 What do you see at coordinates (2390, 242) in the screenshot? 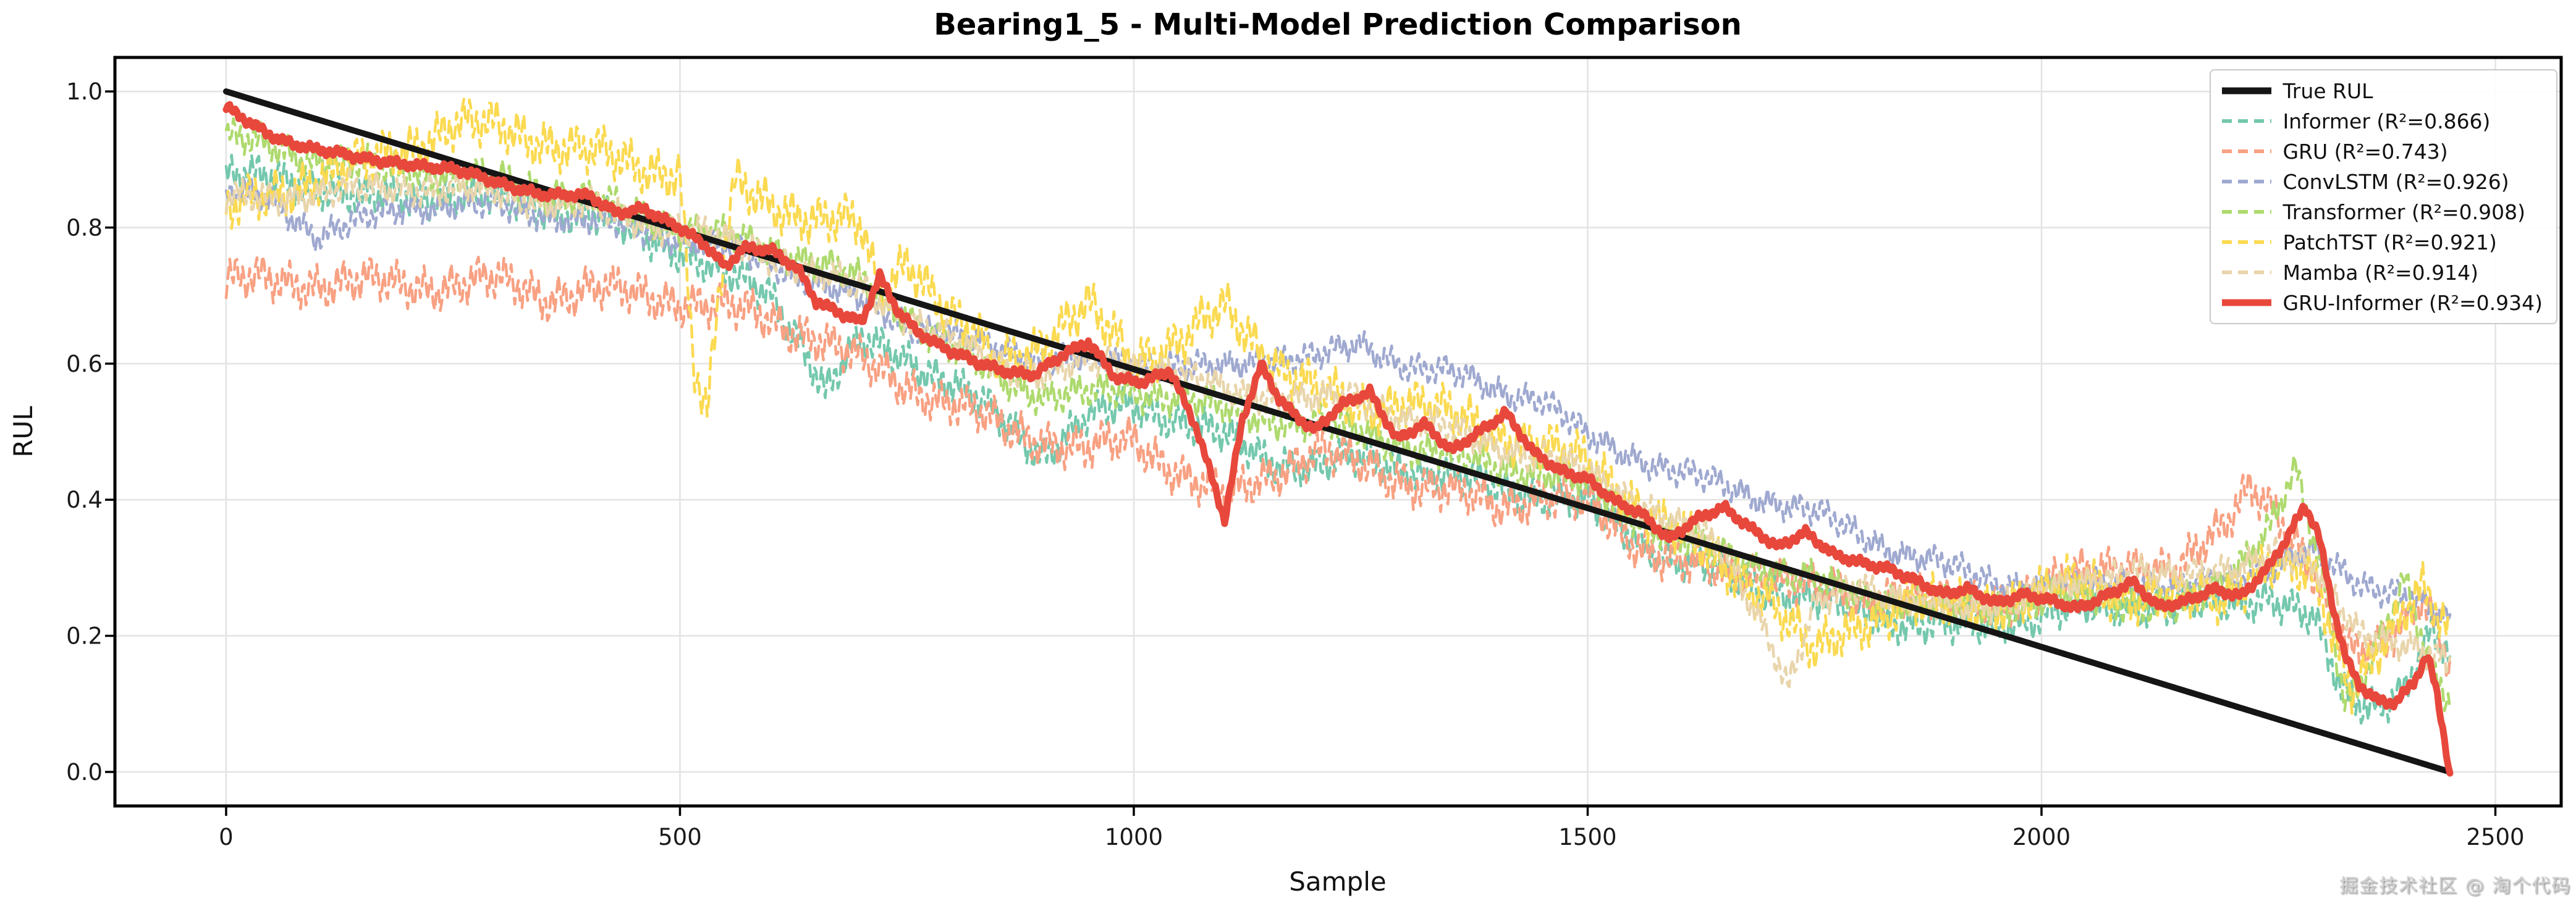
I see `legend-label-patchtst: PatchTST (R²=0.921)` at bounding box center [2390, 242].